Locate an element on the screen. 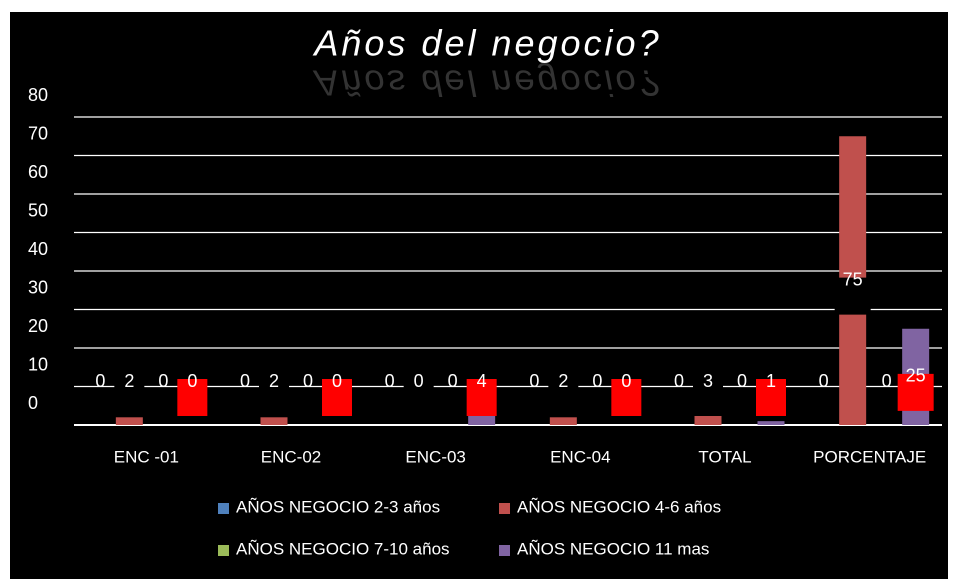 This screenshot has width=958, height=579. y-tick-label: 40 is located at coordinates (38, 249).